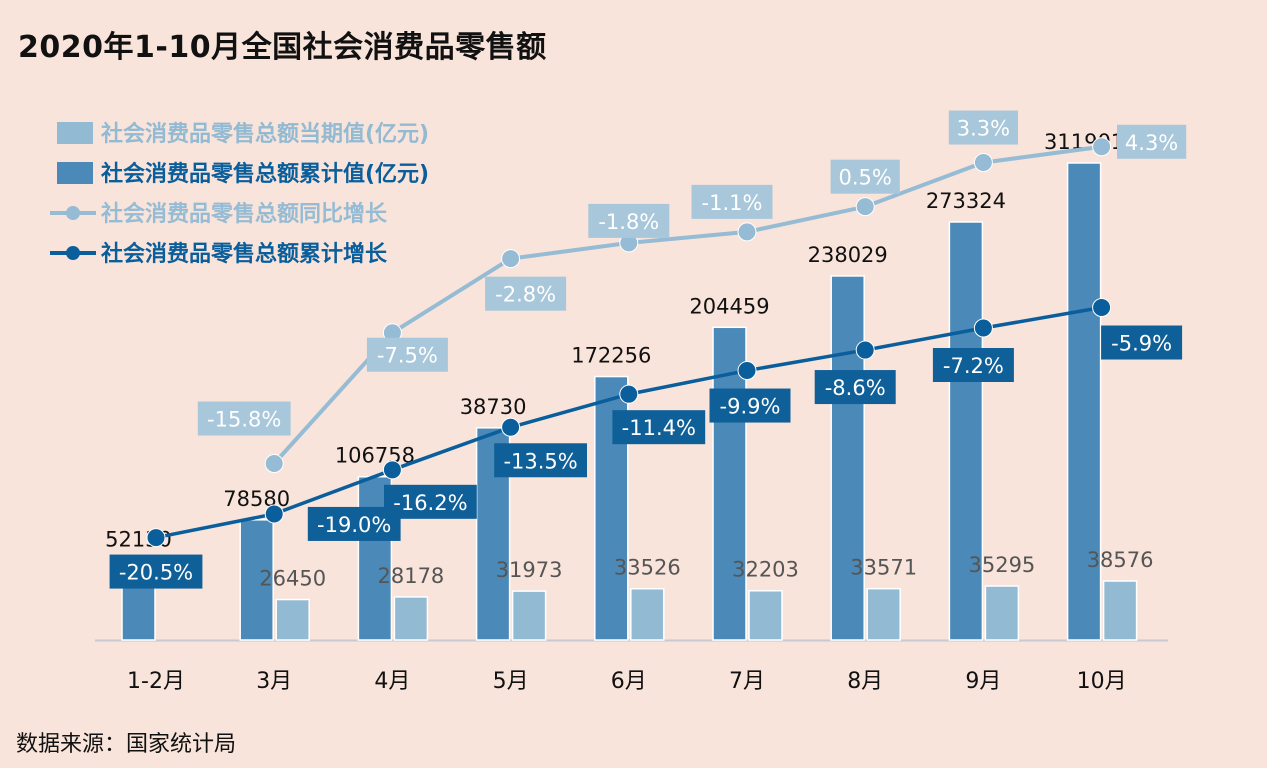 Image resolution: width=1267 pixels, height=768 pixels. I want to click on category-label: 3月, so click(274, 681).